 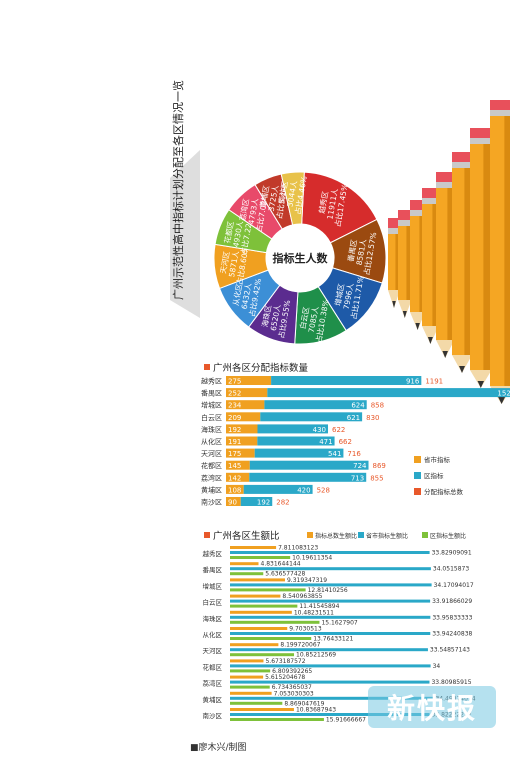 I want to click on bar2-category: 从化区, so click(x=213, y=634).